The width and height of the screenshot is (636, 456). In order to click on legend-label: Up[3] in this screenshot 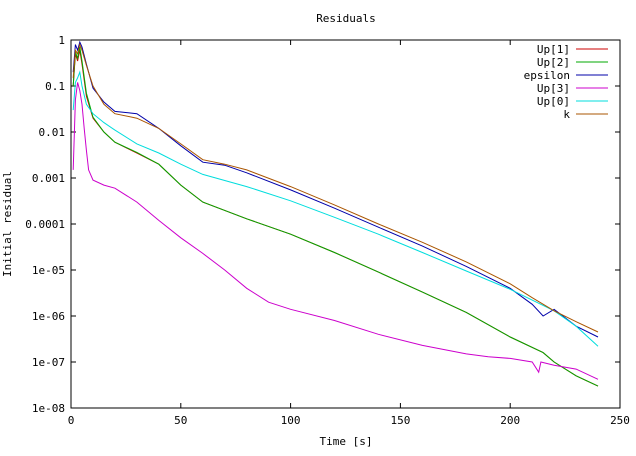, I will do `click(553, 88)`.